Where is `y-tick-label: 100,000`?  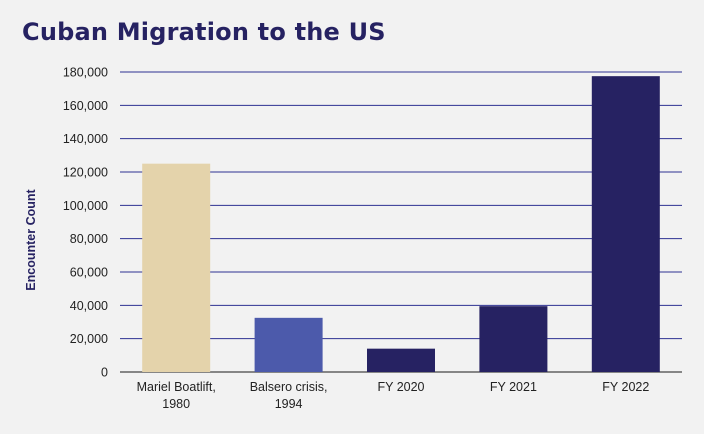
y-tick-label: 100,000 is located at coordinates (85, 206).